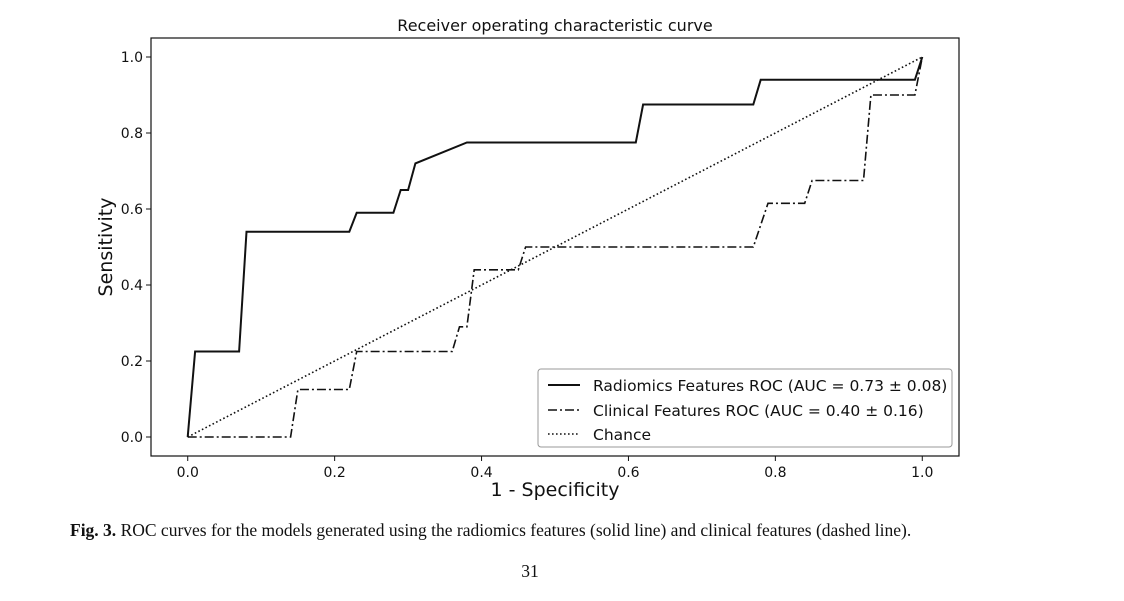 The width and height of the screenshot is (1124, 601). Describe the element at coordinates (530, 571) in the screenshot. I see `page-number: 31` at that location.